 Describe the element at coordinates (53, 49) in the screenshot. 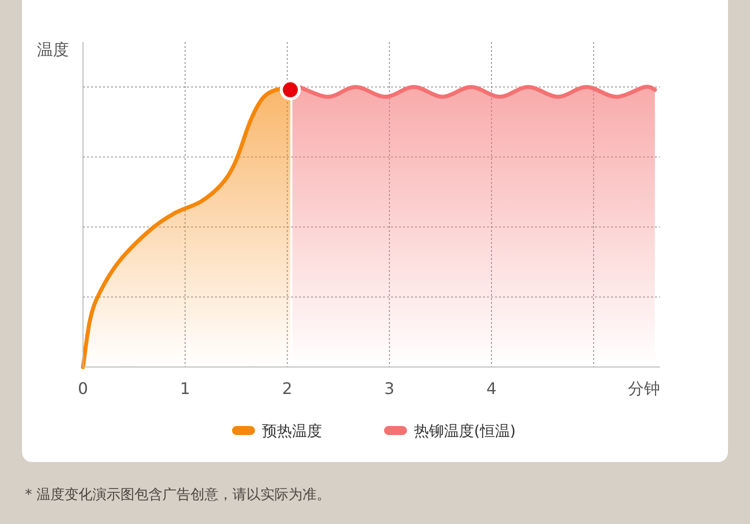

I see `y-axis-title: 温度` at that location.